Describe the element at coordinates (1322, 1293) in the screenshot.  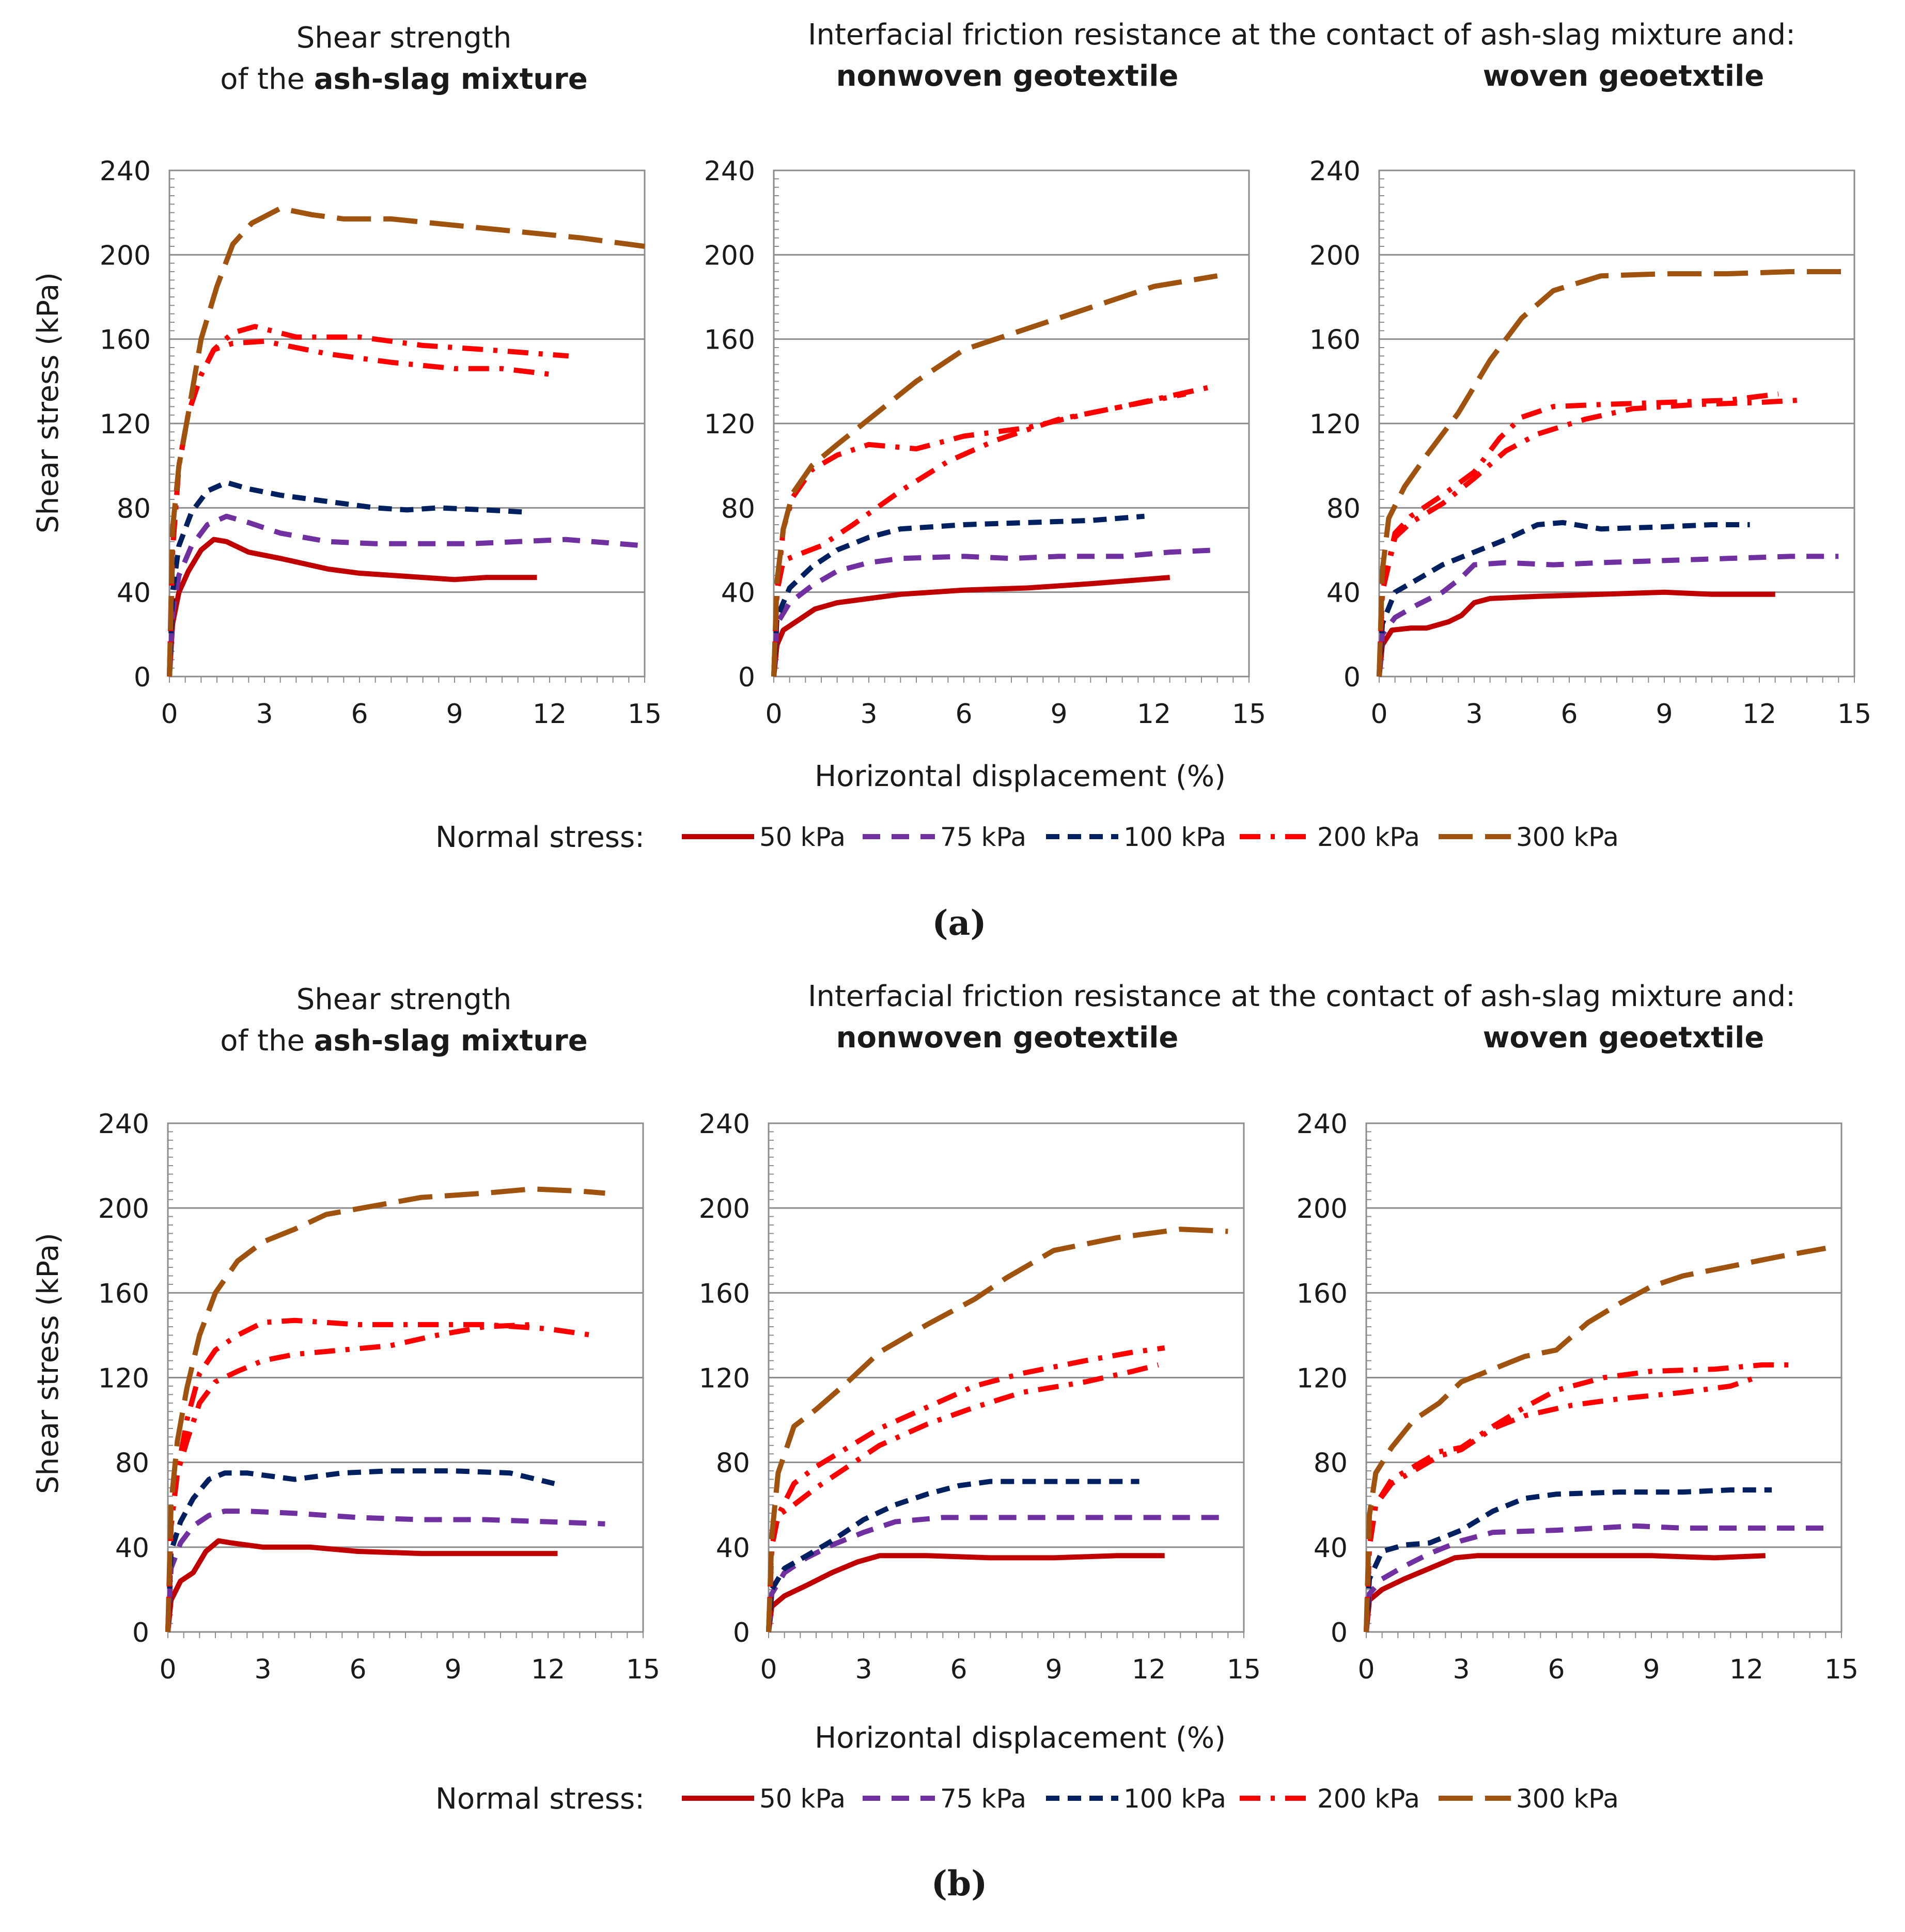
I see `b-woven-ytick-label: 160` at that location.